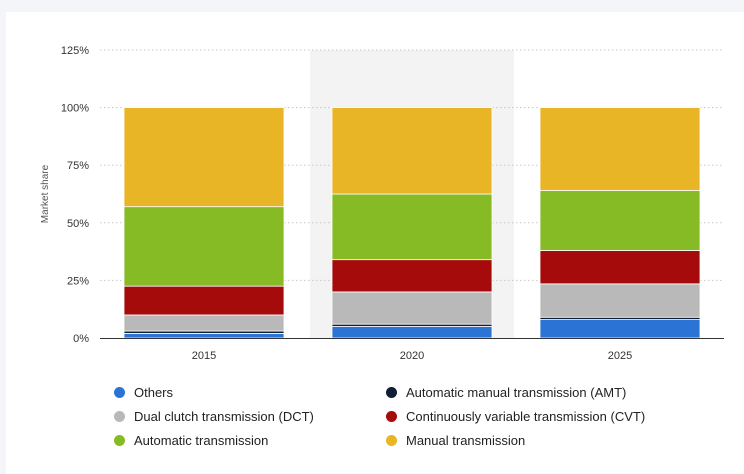 This screenshot has height=474, width=744. I want to click on y-tick-label: 100%, so click(75, 109).